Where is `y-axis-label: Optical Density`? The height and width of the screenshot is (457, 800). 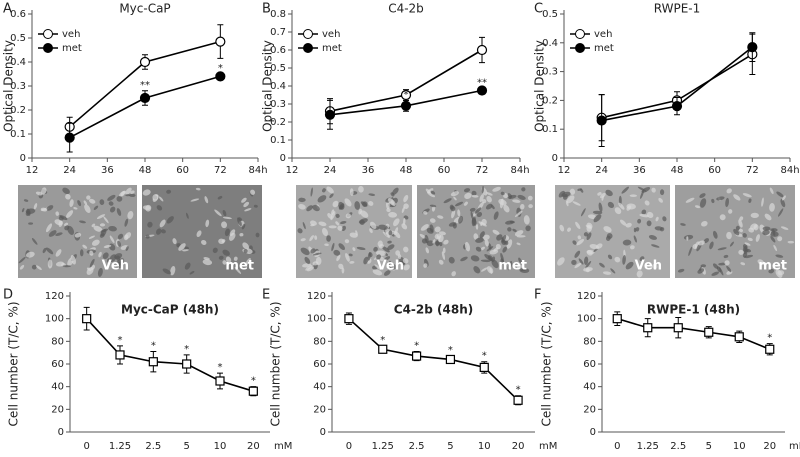
y-axis-label: Optical Density is located at coordinates (540, 86).